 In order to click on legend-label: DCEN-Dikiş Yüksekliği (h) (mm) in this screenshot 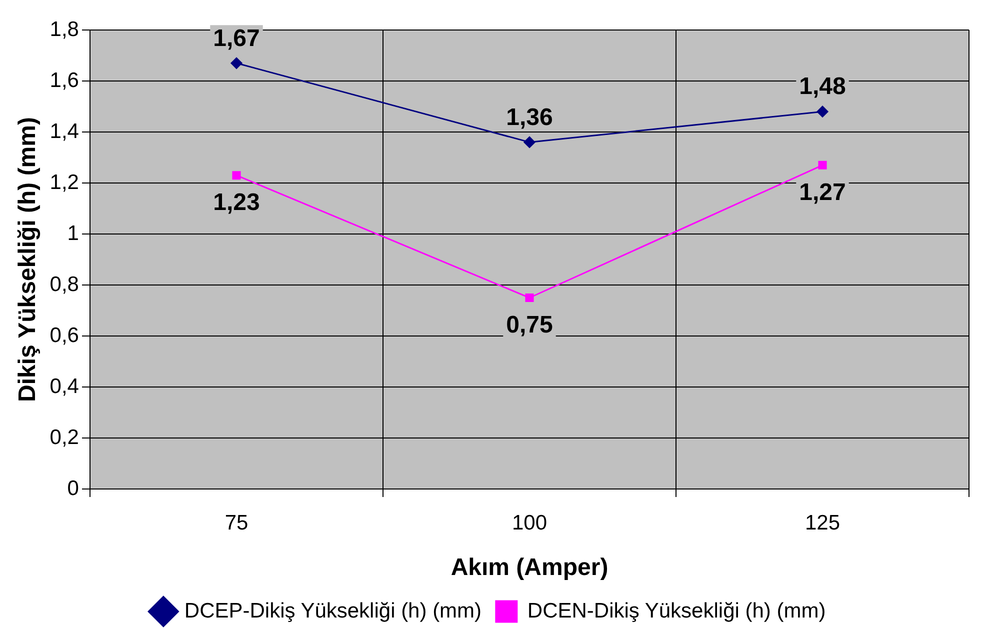, I will do `click(676, 610)`.